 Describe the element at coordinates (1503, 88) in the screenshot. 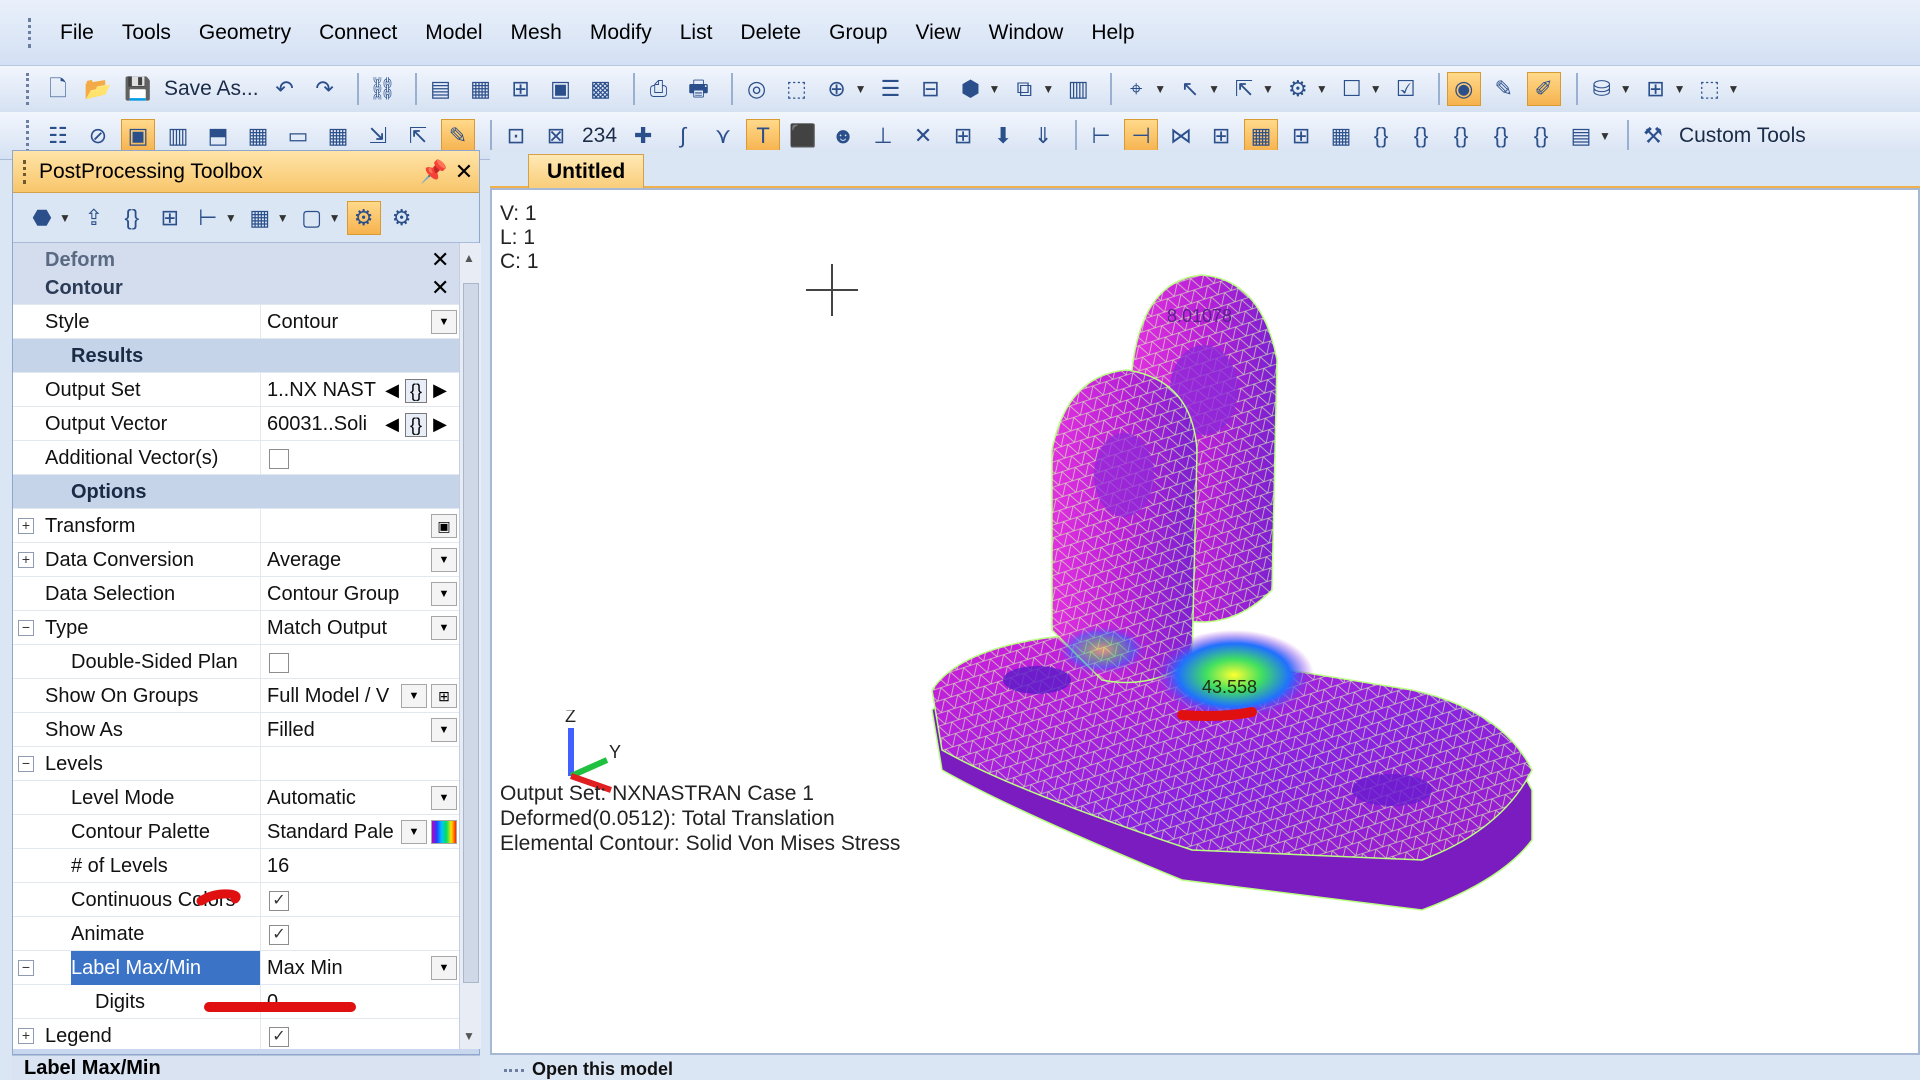

I see `pencil-icon: ✎` at that location.